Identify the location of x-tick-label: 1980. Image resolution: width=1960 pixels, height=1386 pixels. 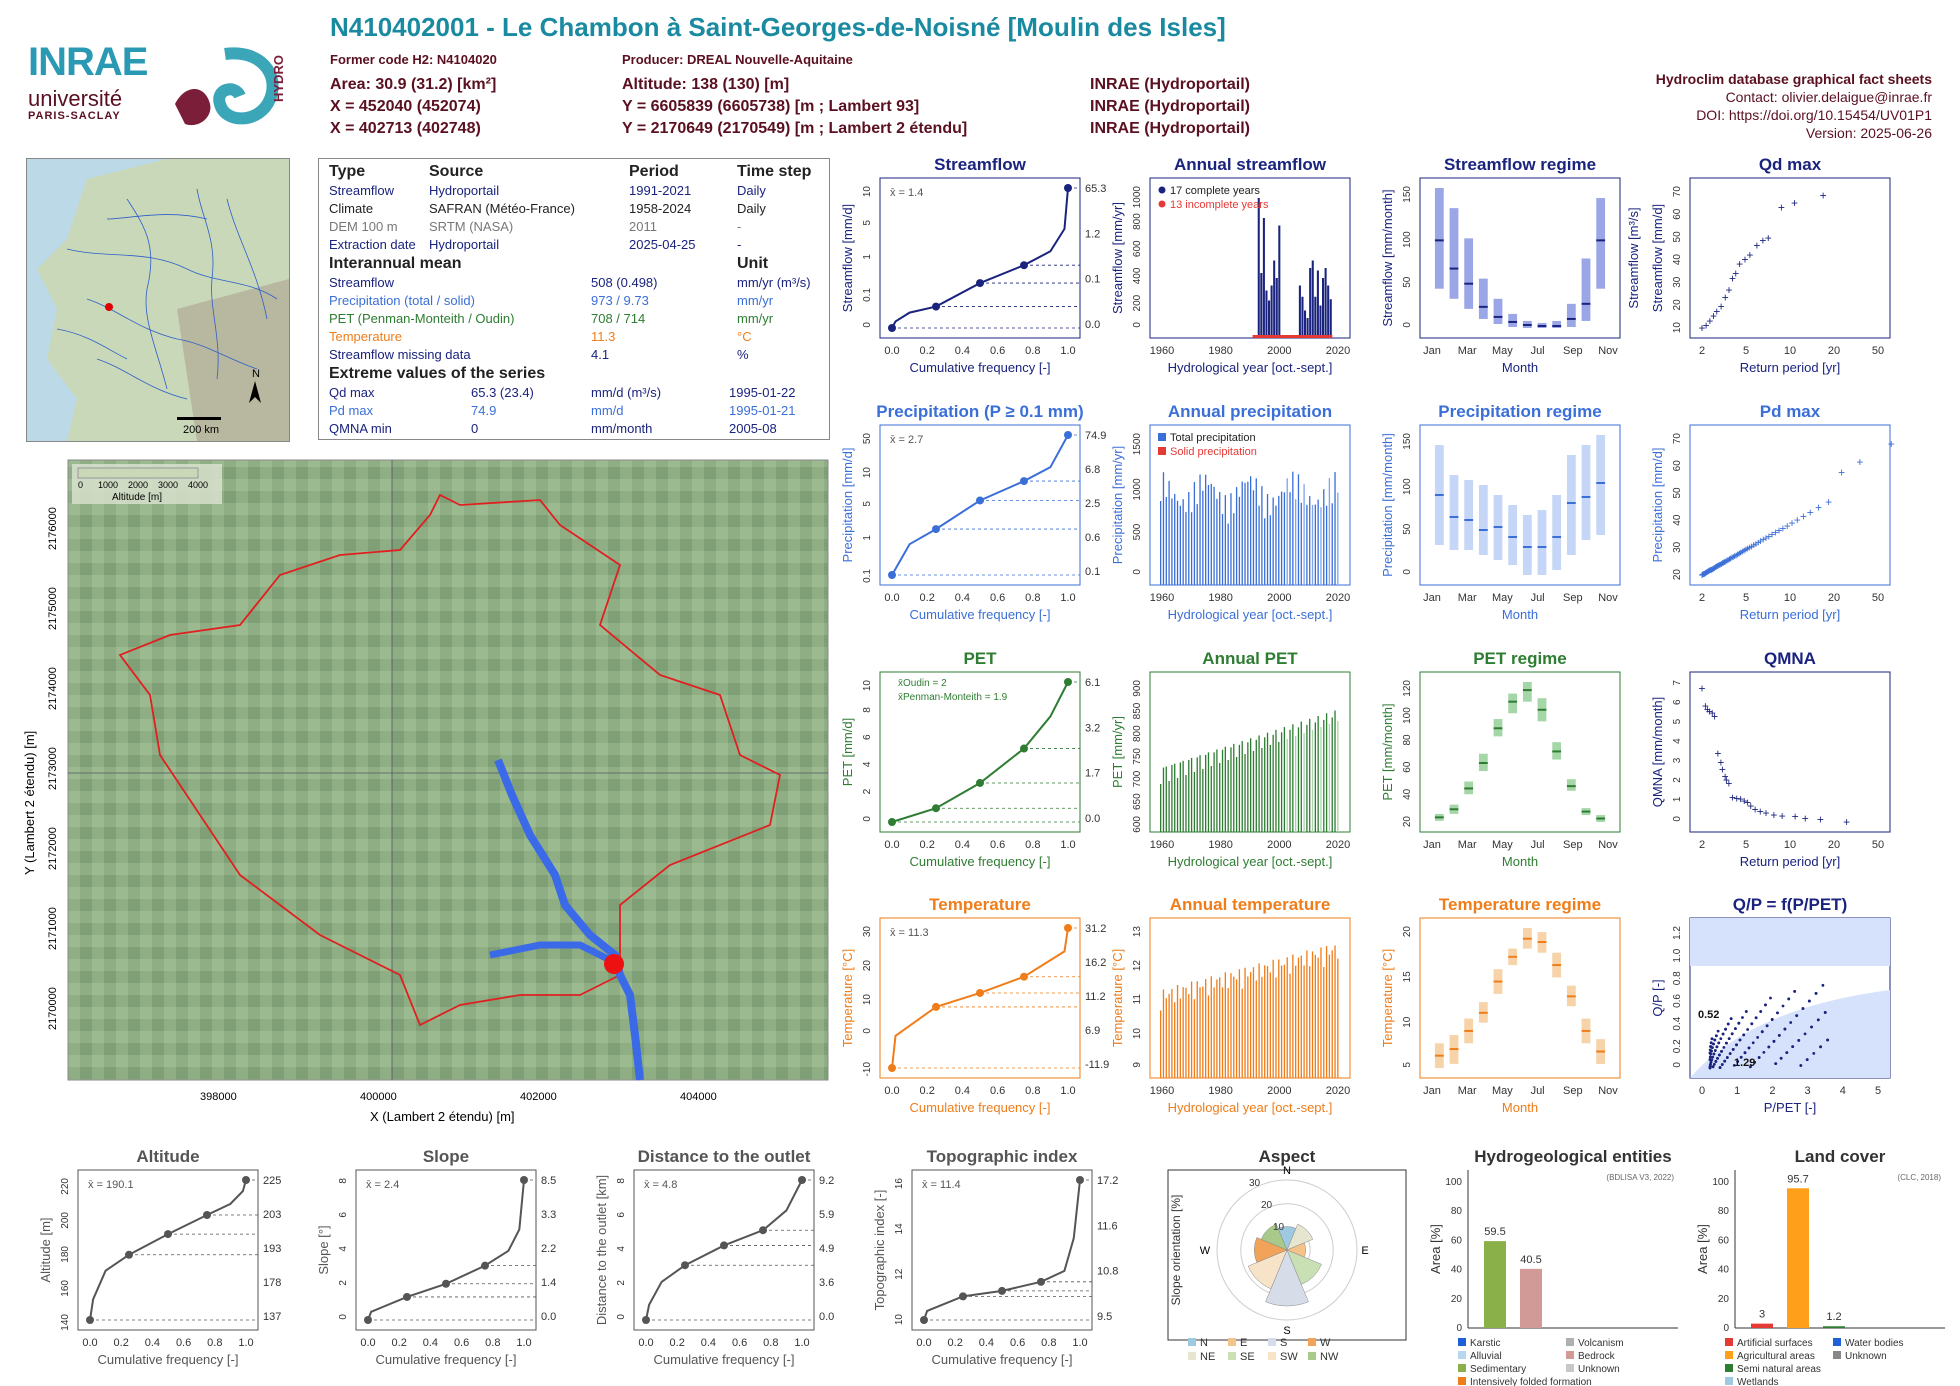
(1220, 845).